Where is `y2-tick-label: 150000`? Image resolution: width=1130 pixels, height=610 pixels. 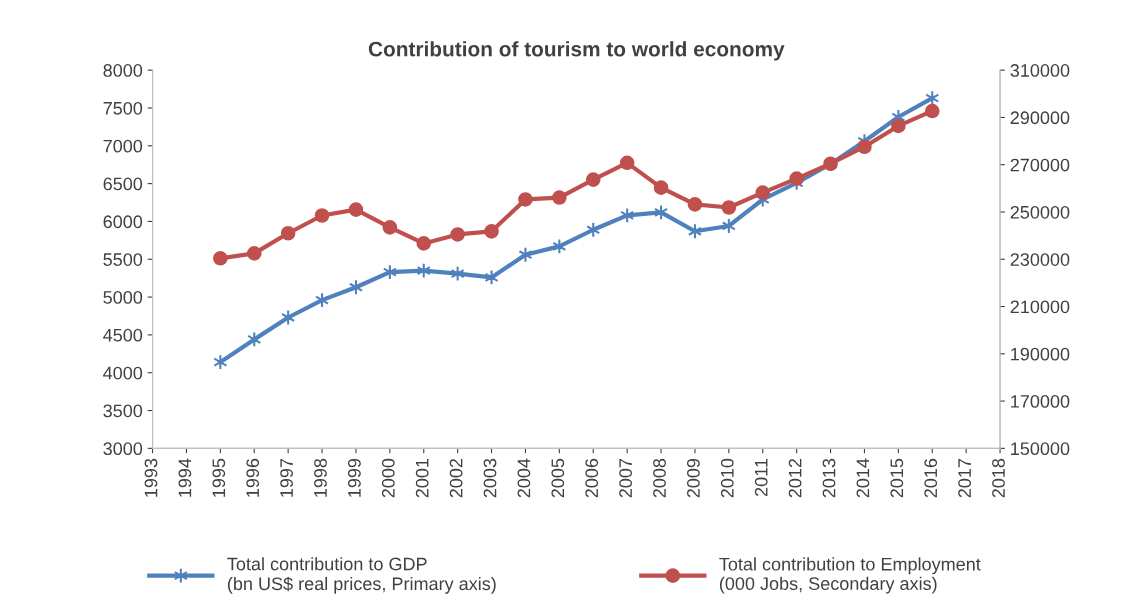 y2-tick-label: 150000 is located at coordinates (1040, 449).